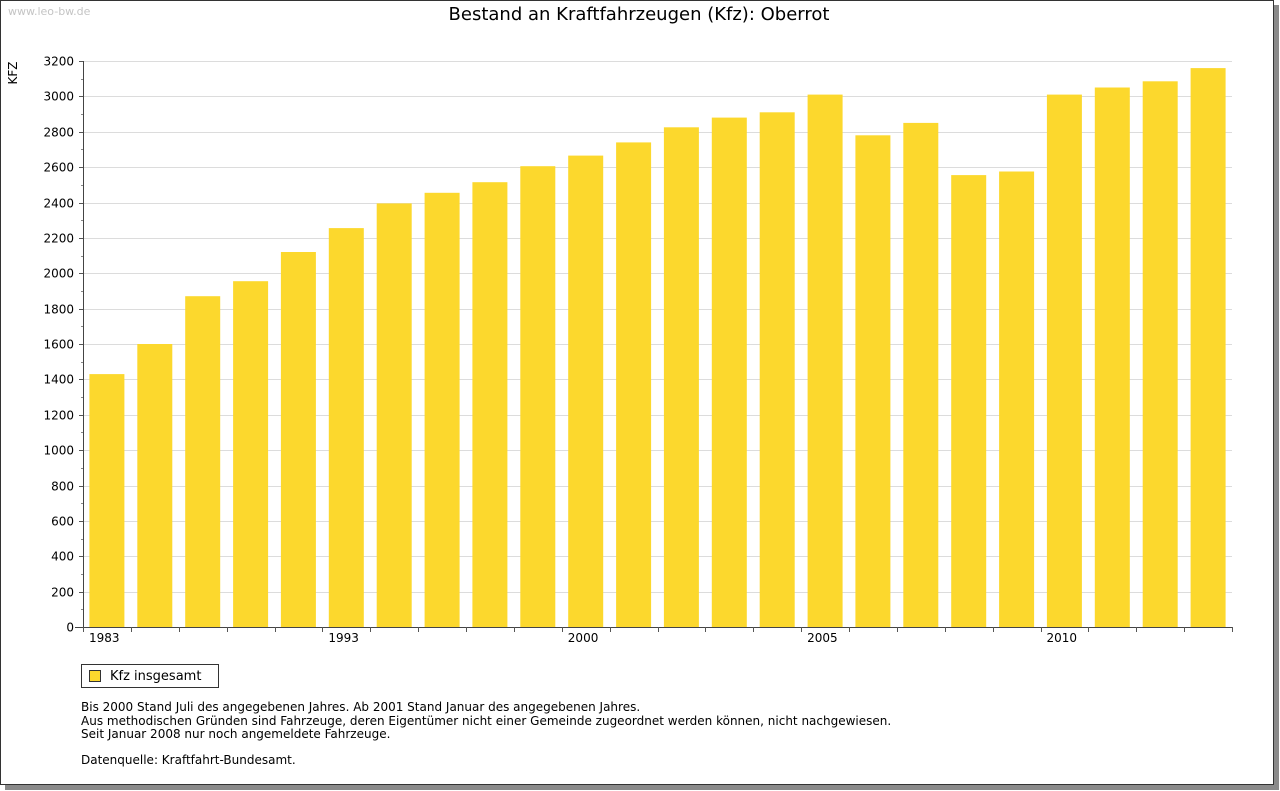 The width and height of the screenshot is (1280, 791). Describe the element at coordinates (188, 760) in the screenshot. I see `data-source: Datenquelle: Kraftfahrt-Bundesamt.` at that location.